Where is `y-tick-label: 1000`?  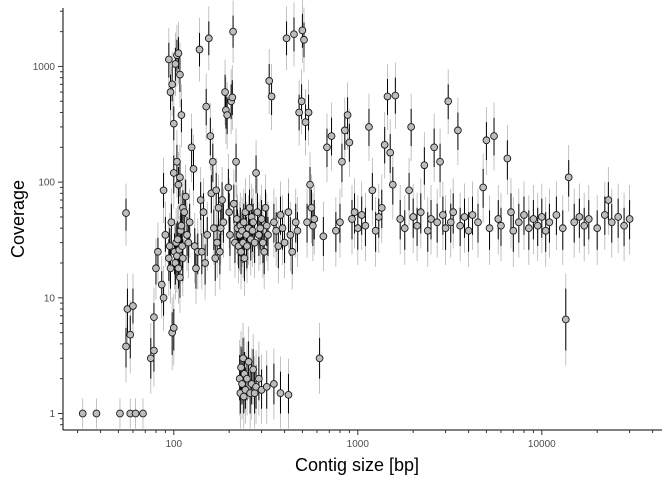
y-tick-label: 1000 is located at coordinates (44, 67).